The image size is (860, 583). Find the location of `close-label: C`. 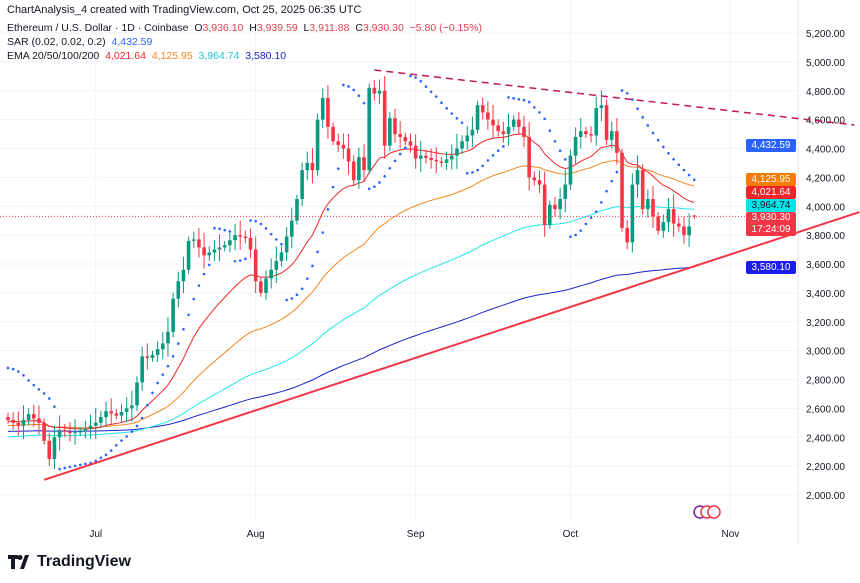

close-label: C is located at coordinates (359, 28).